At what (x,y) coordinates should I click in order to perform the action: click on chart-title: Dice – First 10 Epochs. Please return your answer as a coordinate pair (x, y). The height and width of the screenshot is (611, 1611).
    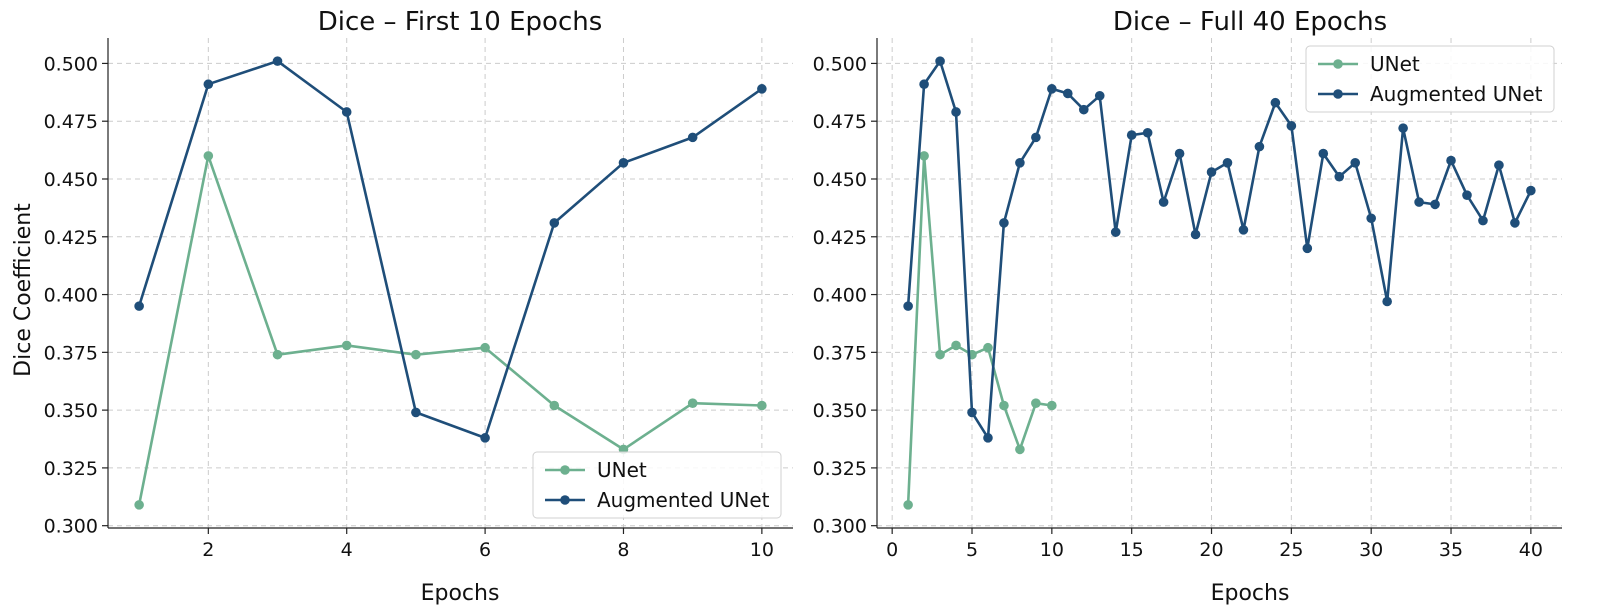
    Looking at the image, I should click on (460, 22).